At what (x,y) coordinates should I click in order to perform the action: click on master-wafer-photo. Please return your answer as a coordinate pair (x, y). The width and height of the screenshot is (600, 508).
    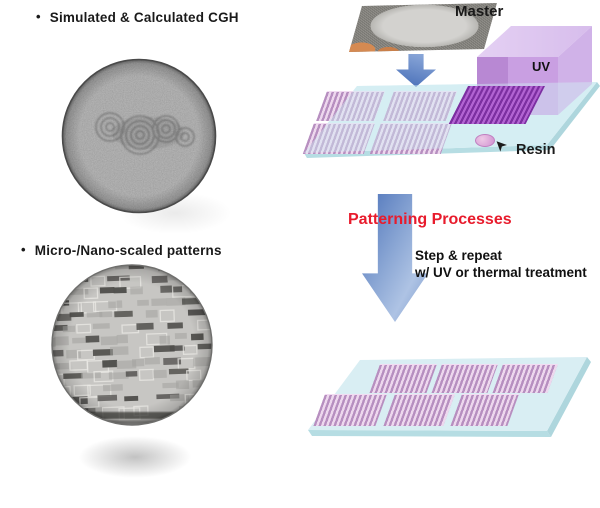
    Looking at the image, I should click on (423, 27).